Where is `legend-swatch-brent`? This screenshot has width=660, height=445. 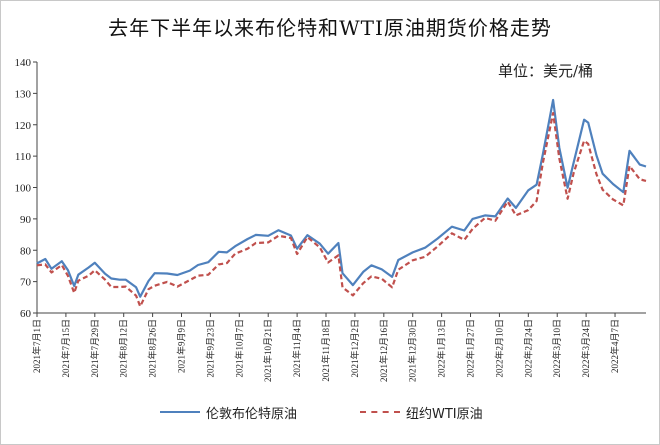
legend-swatch-brent is located at coordinates (180, 412).